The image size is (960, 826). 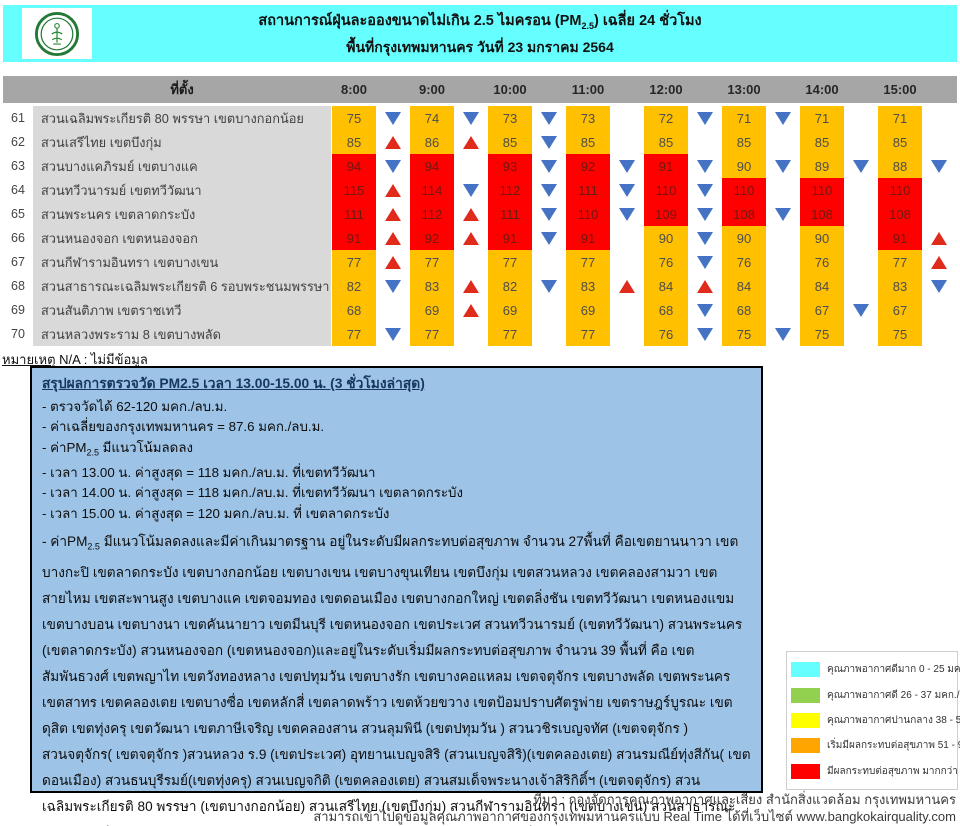 What do you see at coordinates (432, 142) in the screenshot?
I see `pm25-value: 86` at bounding box center [432, 142].